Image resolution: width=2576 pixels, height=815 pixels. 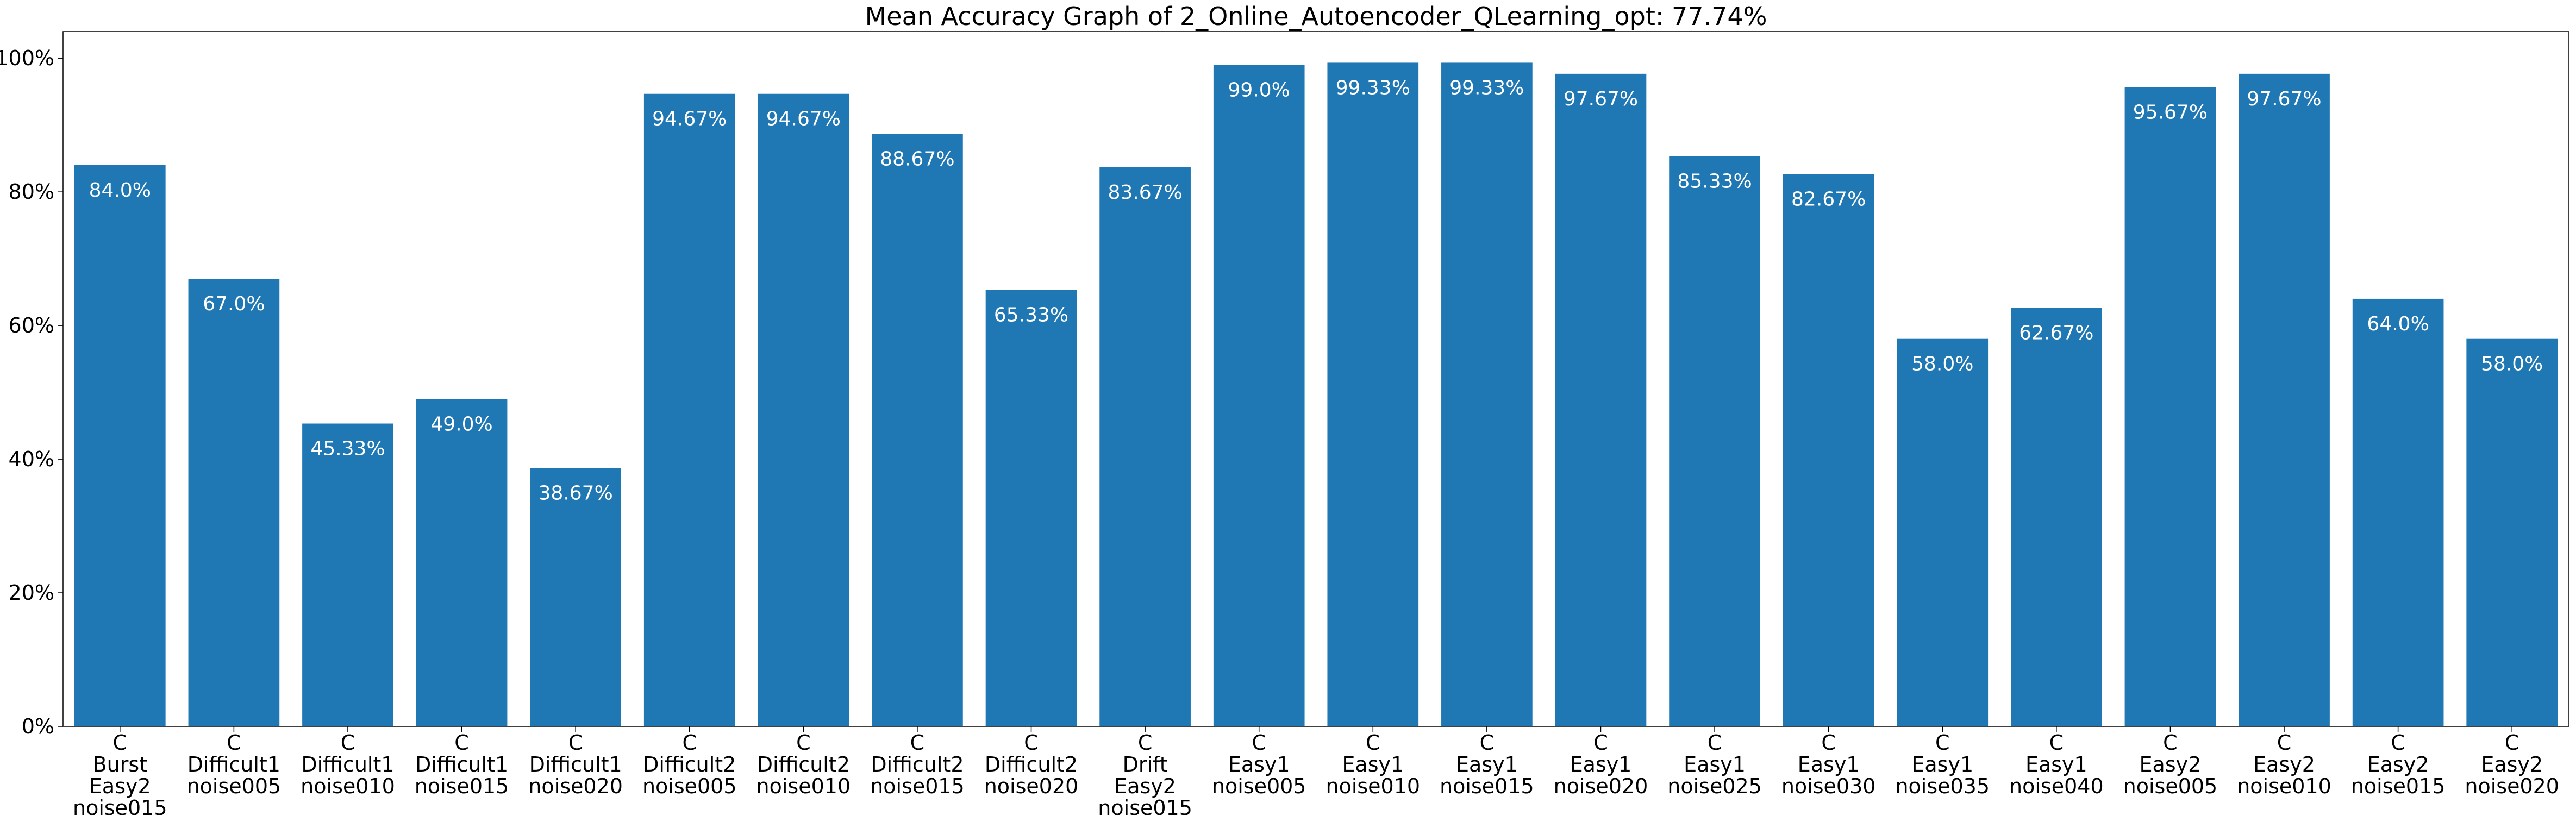 What do you see at coordinates (462, 764) in the screenshot?
I see `x-tick-label: C Difficult1 noise015` at bounding box center [462, 764].